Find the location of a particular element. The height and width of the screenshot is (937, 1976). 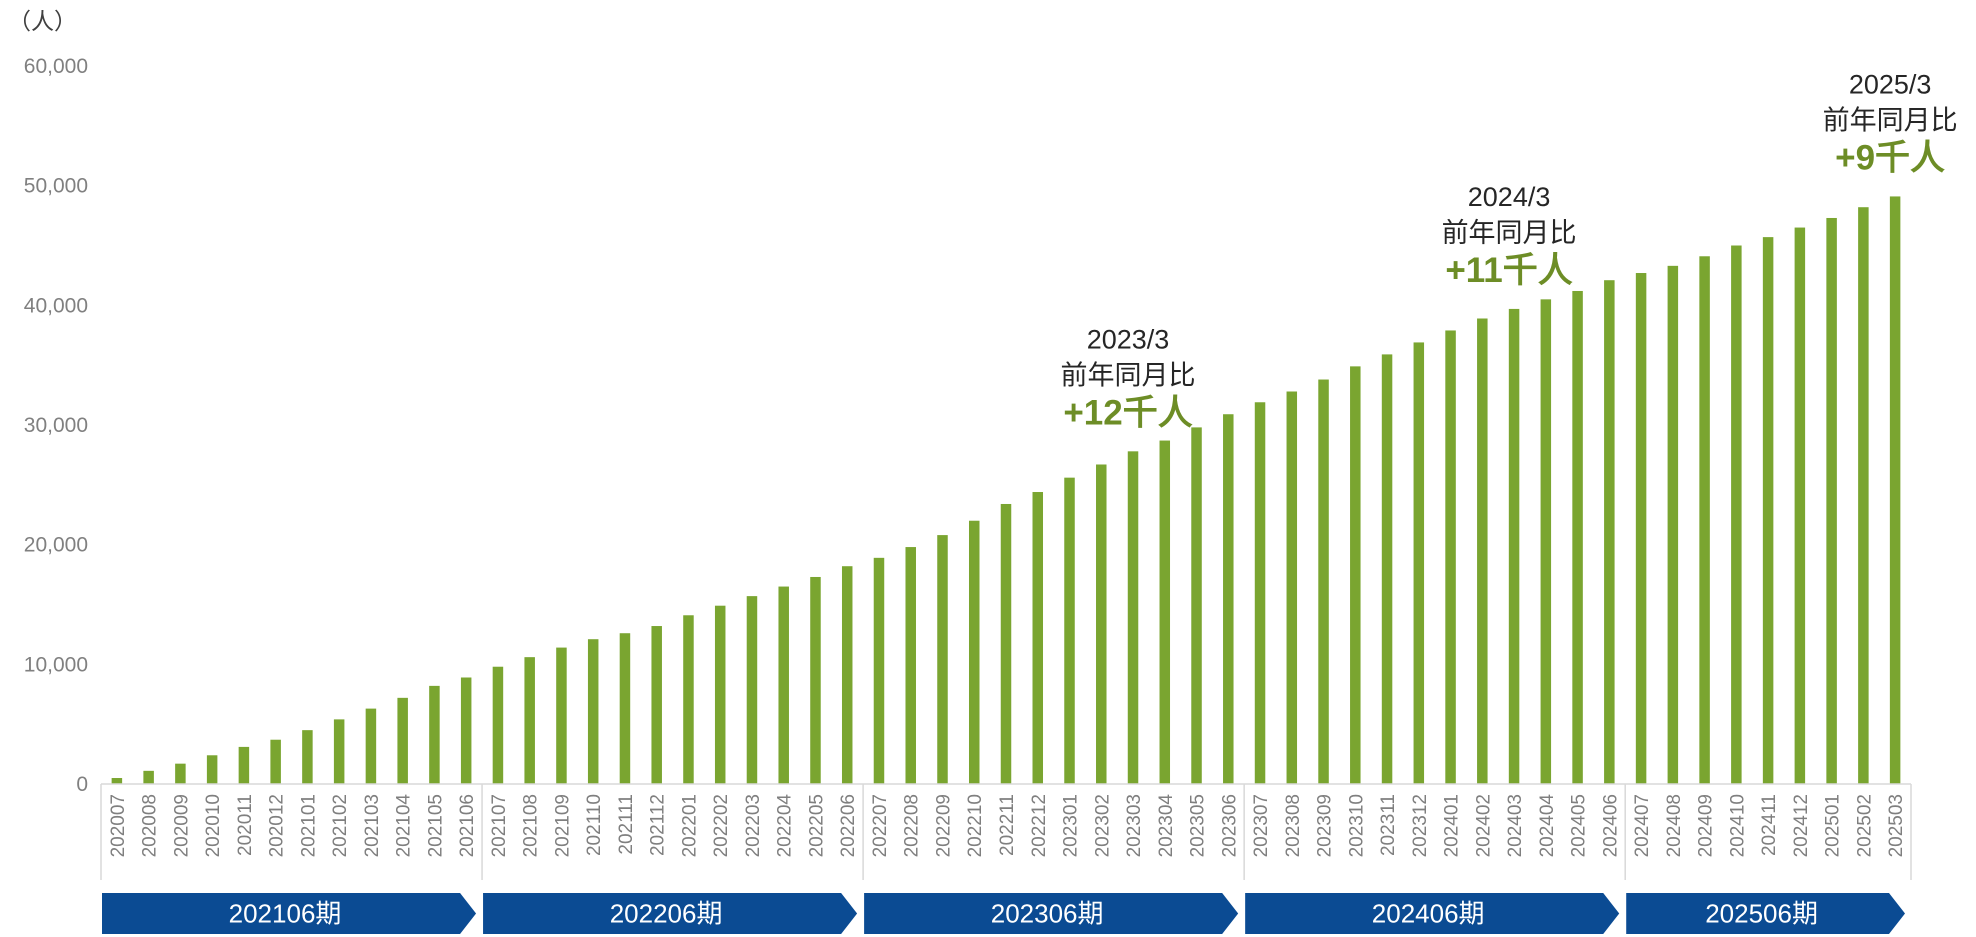

y-tick-label: 50,000 is located at coordinates (56, 186).